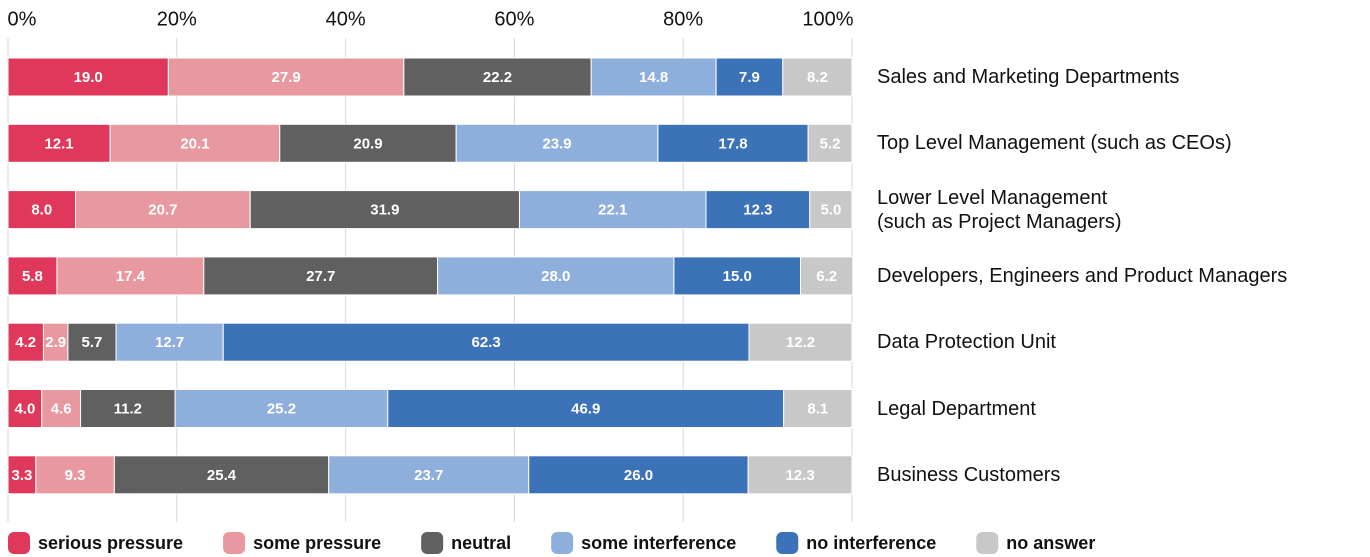  I want to click on value-label: 25.4, so click(222, 475).